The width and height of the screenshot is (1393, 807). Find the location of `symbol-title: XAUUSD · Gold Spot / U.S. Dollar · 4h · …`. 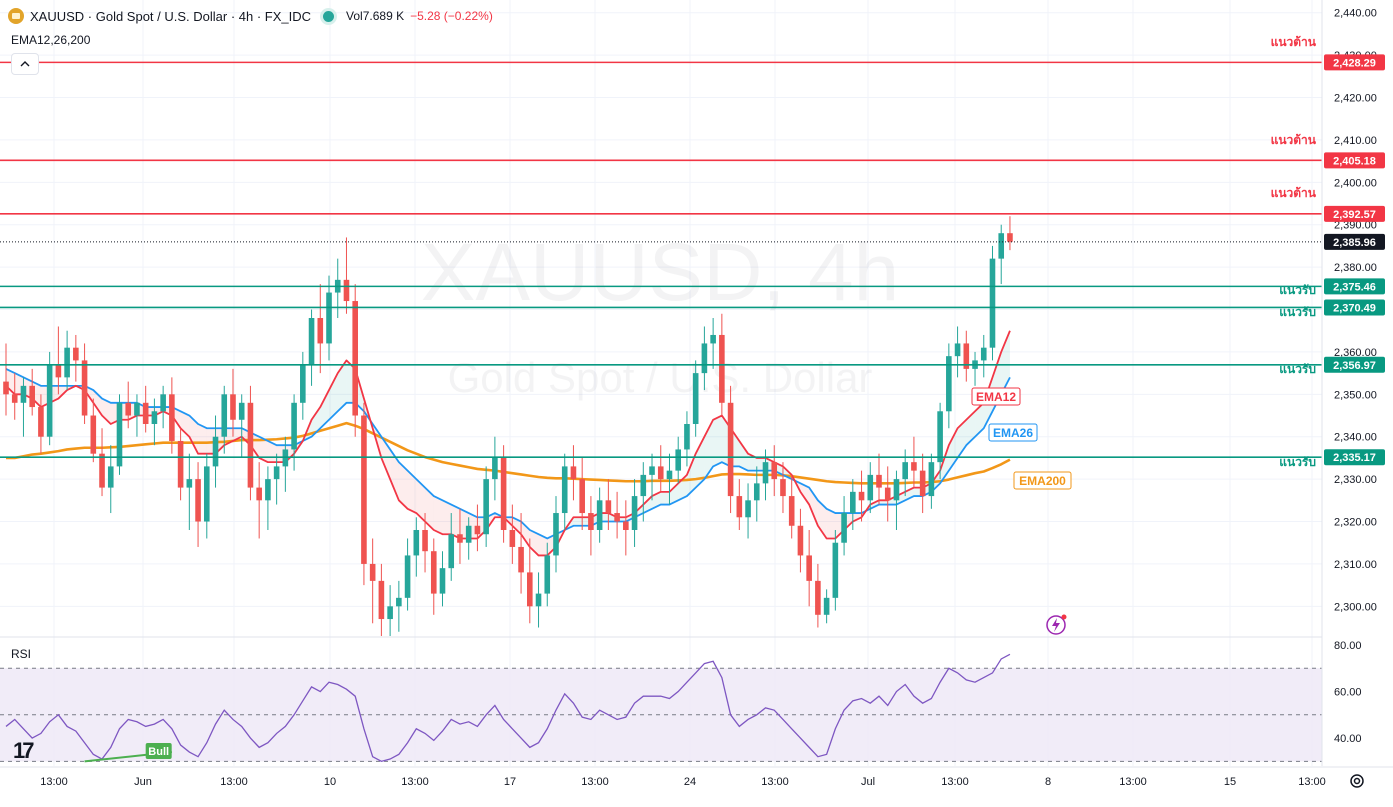

symbol-title: XAUUSD · Gold Spot / U.S. Dollar · 4h · … is located at coordinates (171, 16).